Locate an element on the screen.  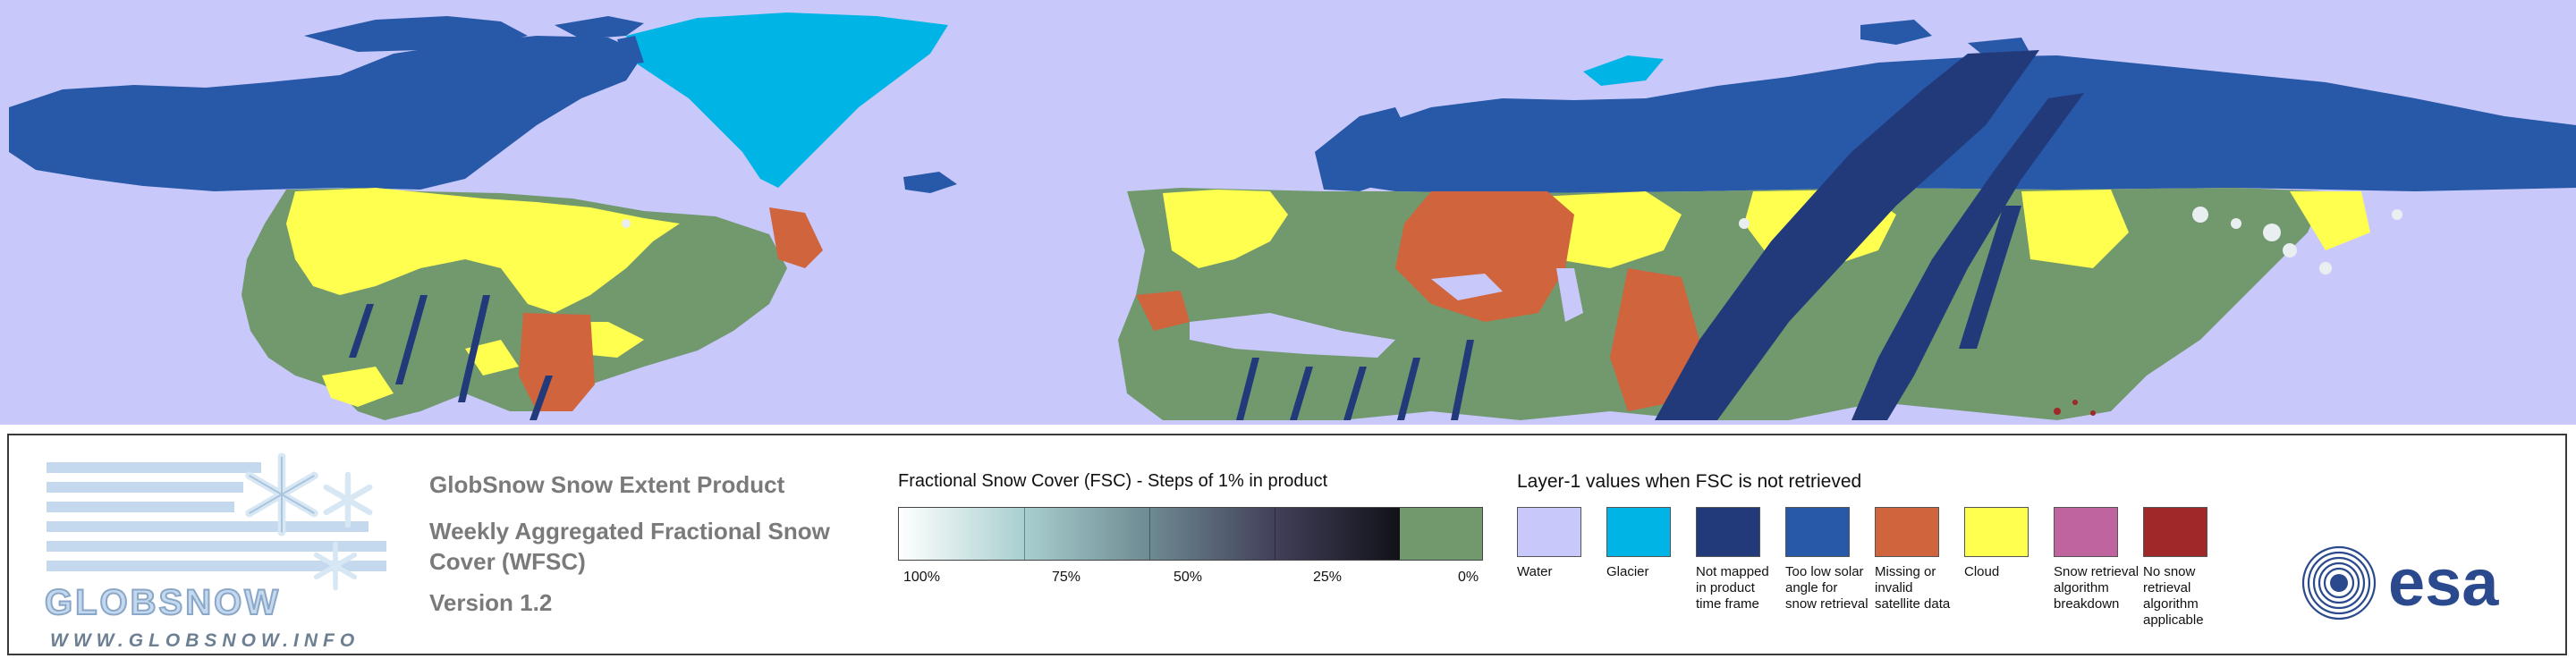
layer1-legend-item: Snow retrieval algorithm breakdown is located at coordinates (2097, 559).